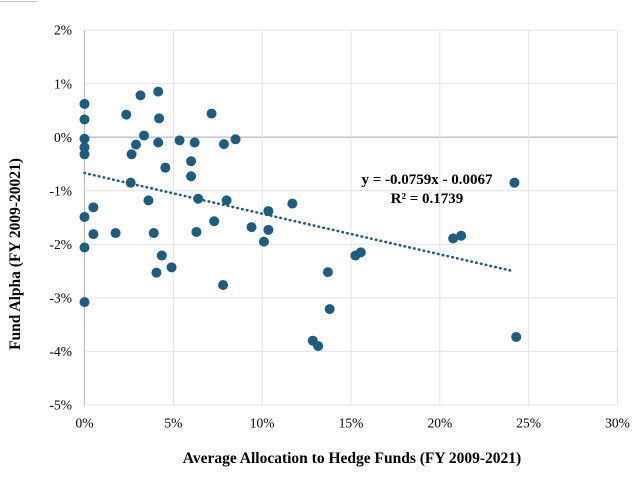 Image resolution: width=640 pixels, height=477 pixels. What do you see at coordinates (427, 180) in the screenshot?
I see `trendline-equation: y = -0.0759x - 0.0067` at bounding box center [427, 180].